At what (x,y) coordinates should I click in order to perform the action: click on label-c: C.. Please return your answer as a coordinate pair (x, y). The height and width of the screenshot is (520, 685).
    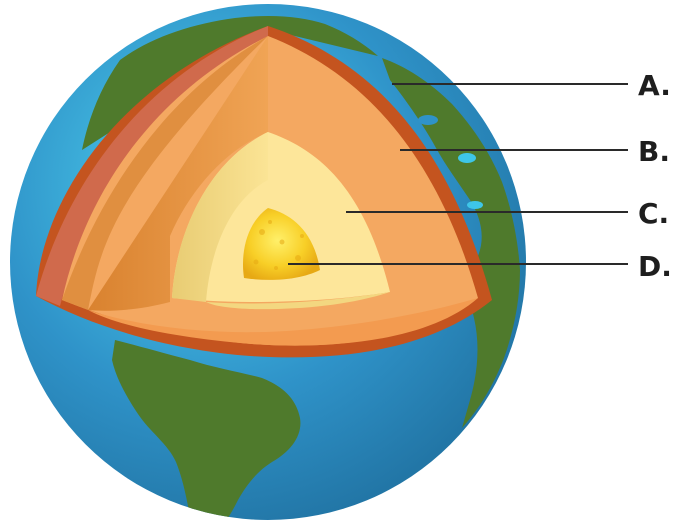
    Looking at the image, I should click on (653, 213).